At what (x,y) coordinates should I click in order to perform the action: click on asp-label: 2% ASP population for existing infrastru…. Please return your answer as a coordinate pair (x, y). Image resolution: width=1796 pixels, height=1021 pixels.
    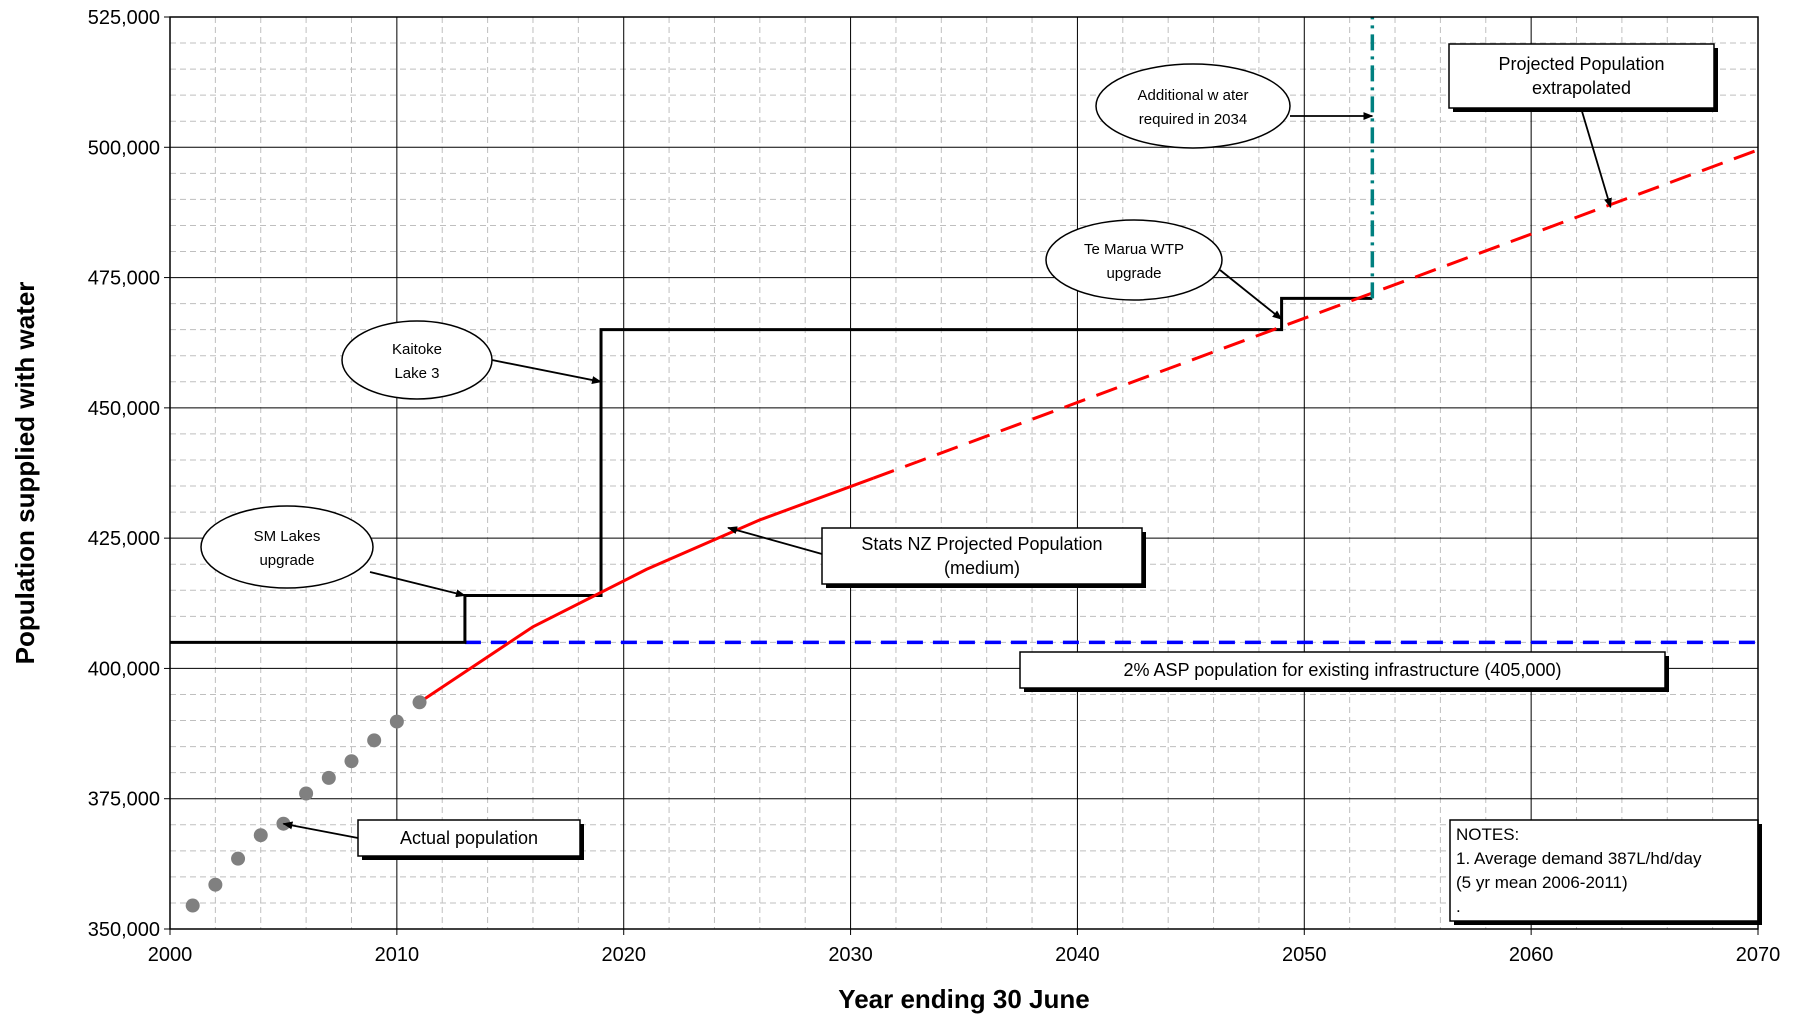
    Looking at the image, I should click on (1343, 670).